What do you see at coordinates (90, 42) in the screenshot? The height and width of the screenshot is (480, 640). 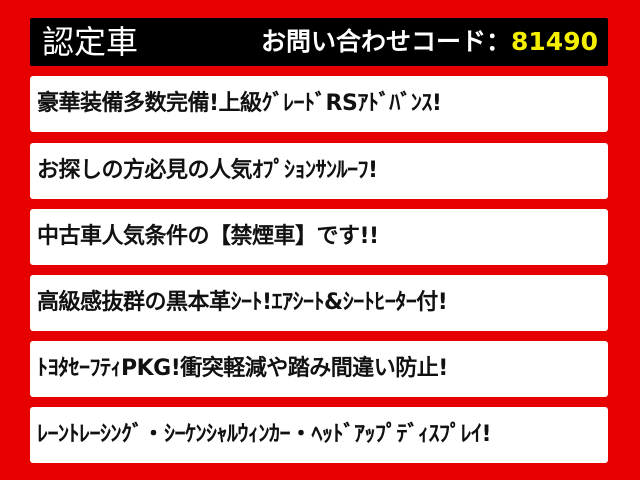 I see `certified-car-title: 認定車` at bounding box center [90, 42].